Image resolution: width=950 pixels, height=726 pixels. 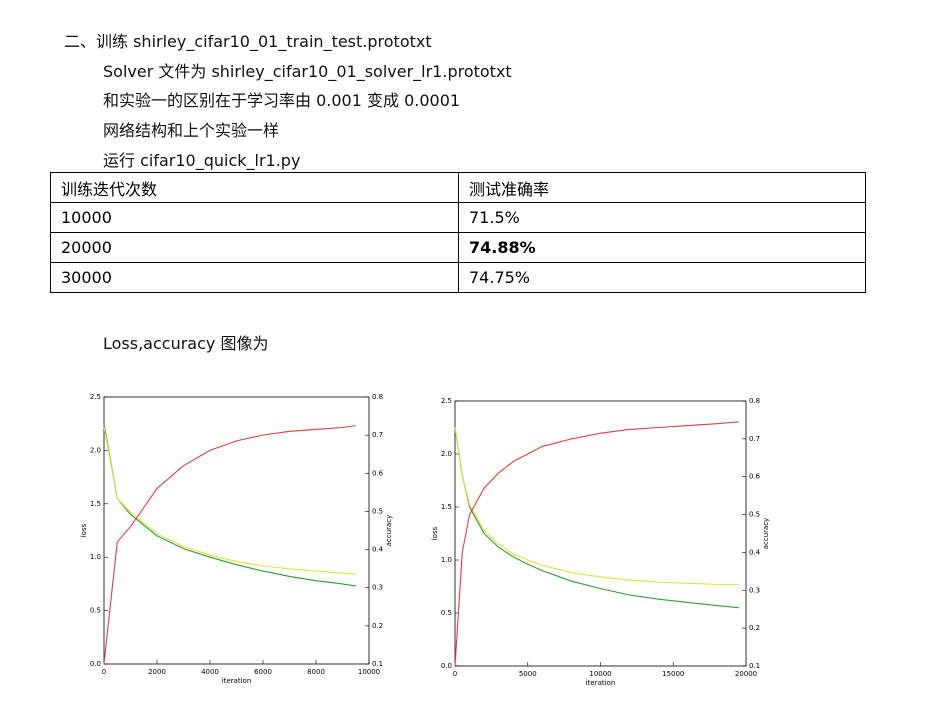 What do you see at coordinates (254, 247) in the screenshot?
I see `cell: 20000` at bounding box center [254, 247].